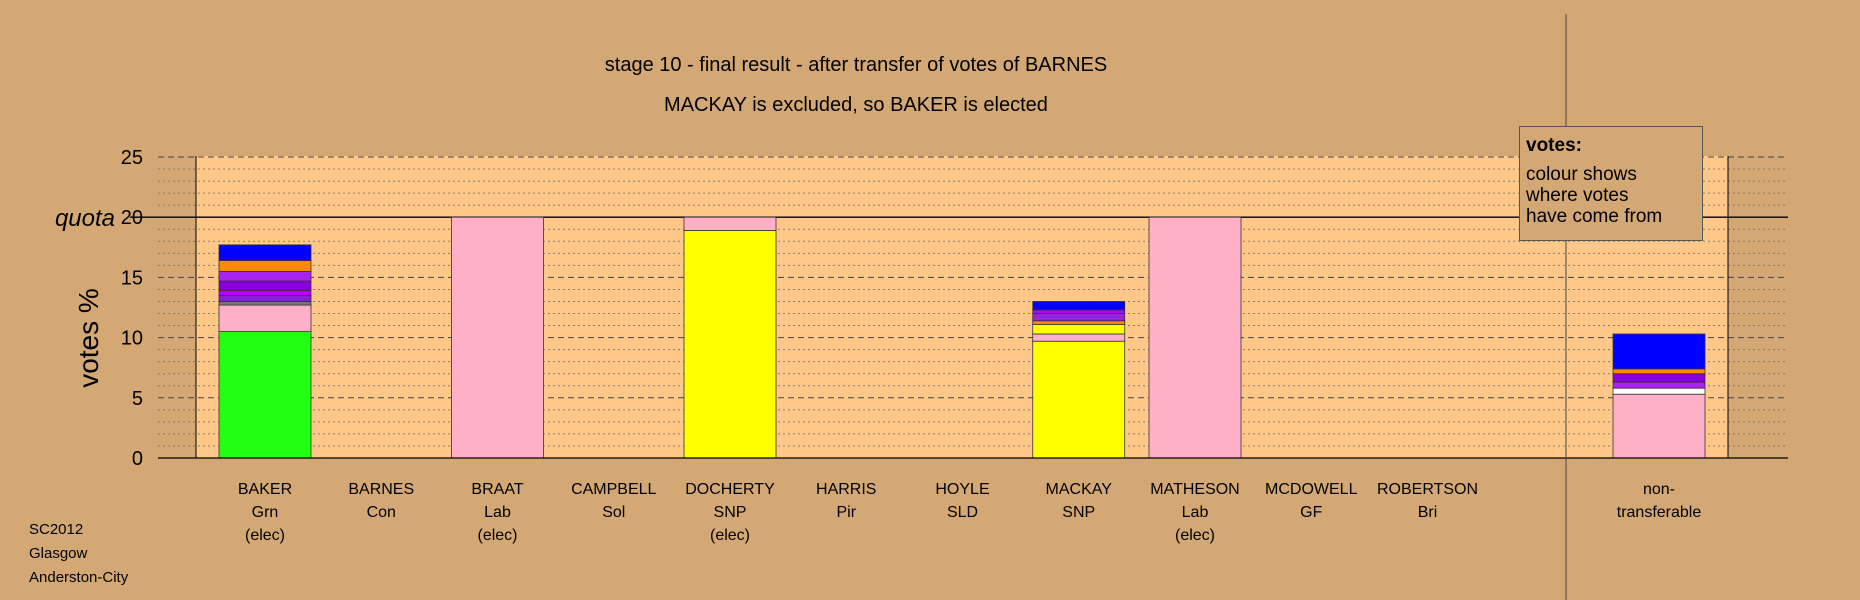  Describe the element at coordinates (1427, 489) in the screenshot. I see `x-tick-label: ROBERTSON` at that location.